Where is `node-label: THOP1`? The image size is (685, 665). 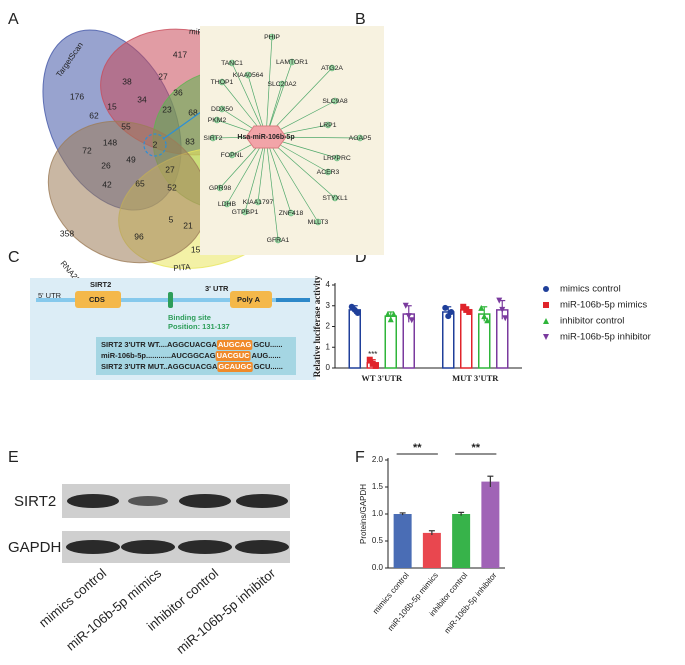
node-label: THOP1 is located at coordinates (222, 82).